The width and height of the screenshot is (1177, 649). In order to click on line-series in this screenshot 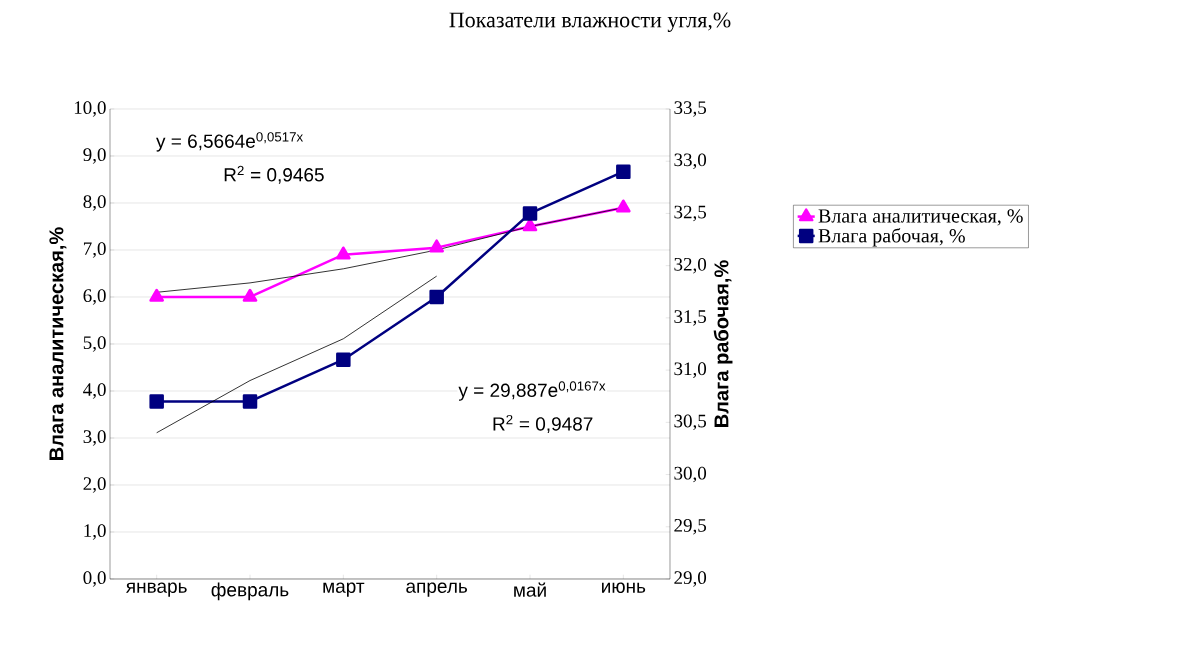, I will do `click(297, 354)`.